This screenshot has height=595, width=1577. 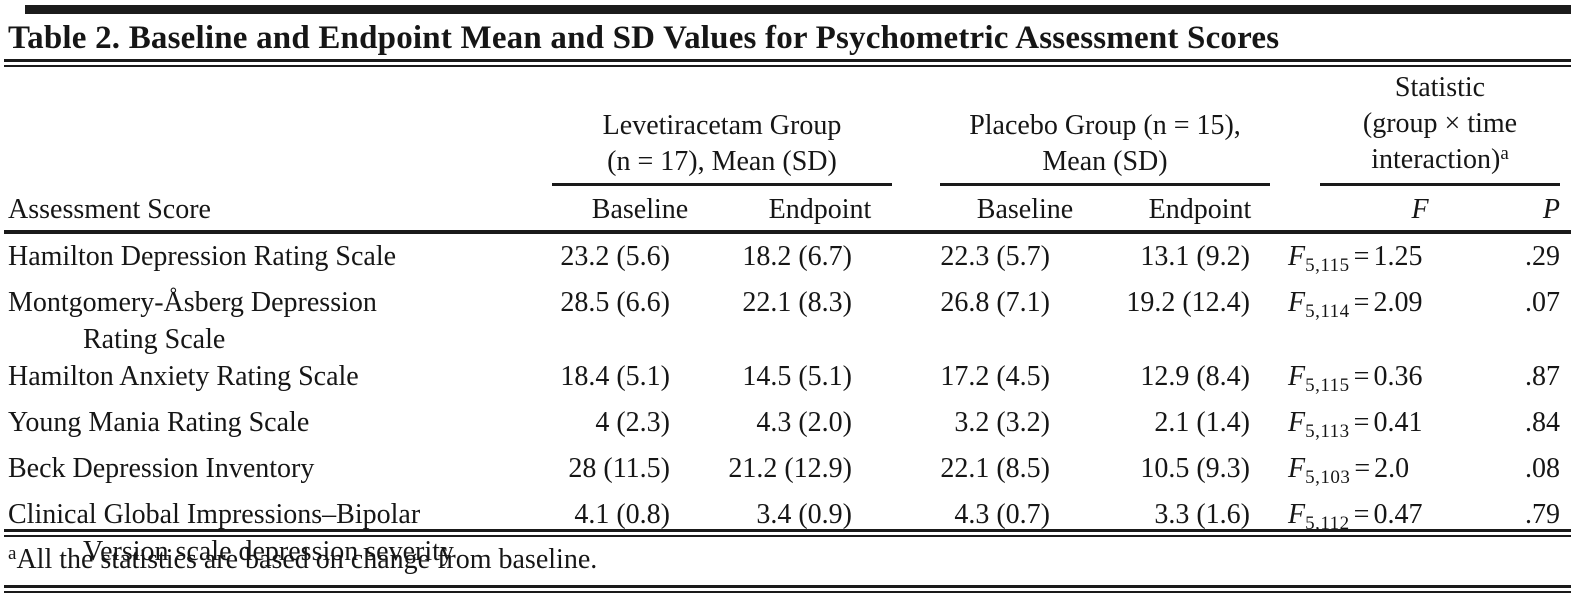 What do you see at coordinates (1440, 184) in the screenshot?
I see `statistic-group-rule` at bounding box center [1440, 184].